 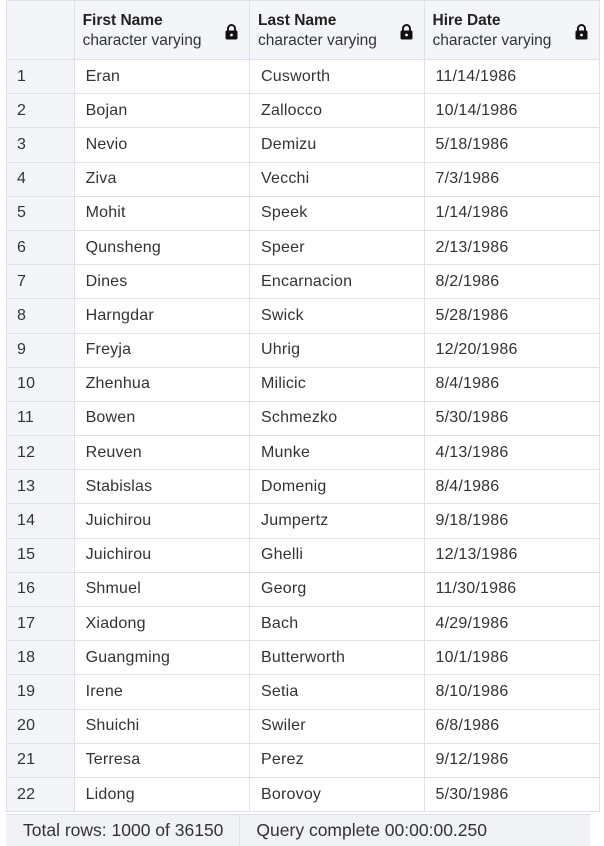 I want to click on cell-hire-date: 1/14/1986, so click(x=511, y=213).